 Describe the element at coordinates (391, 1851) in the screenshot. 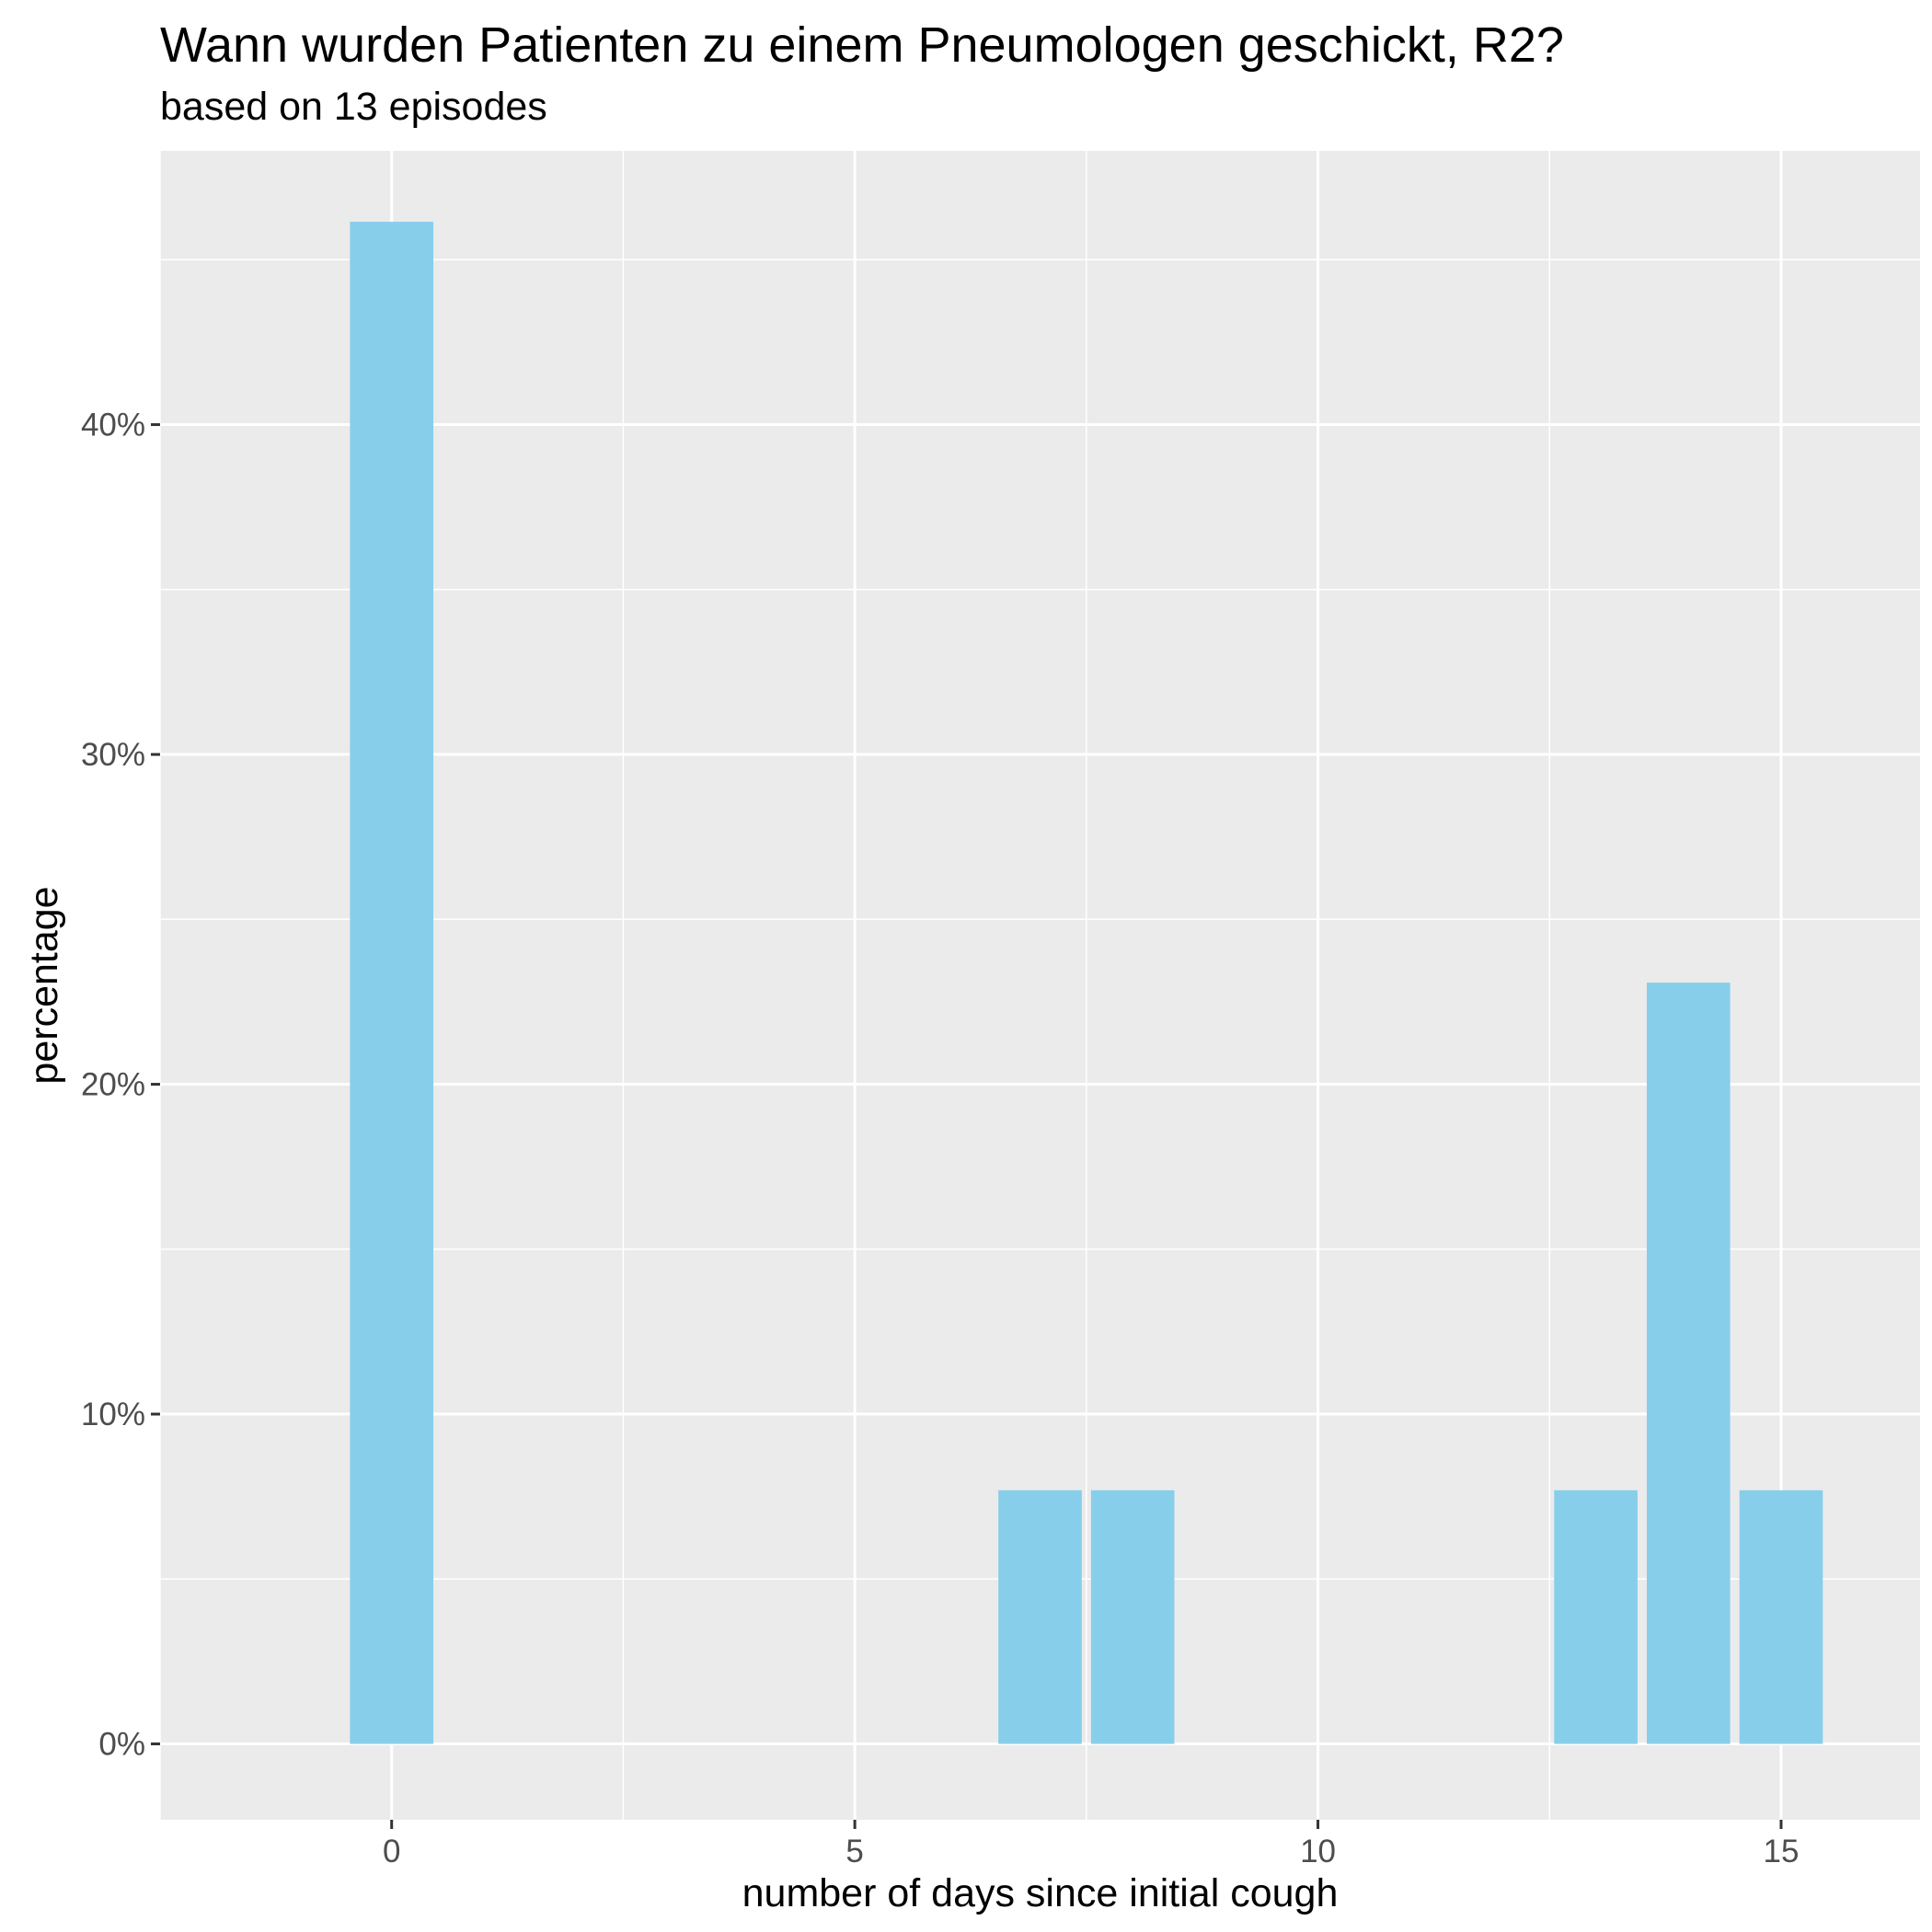

I see `x-tick-label: 0` at that location.